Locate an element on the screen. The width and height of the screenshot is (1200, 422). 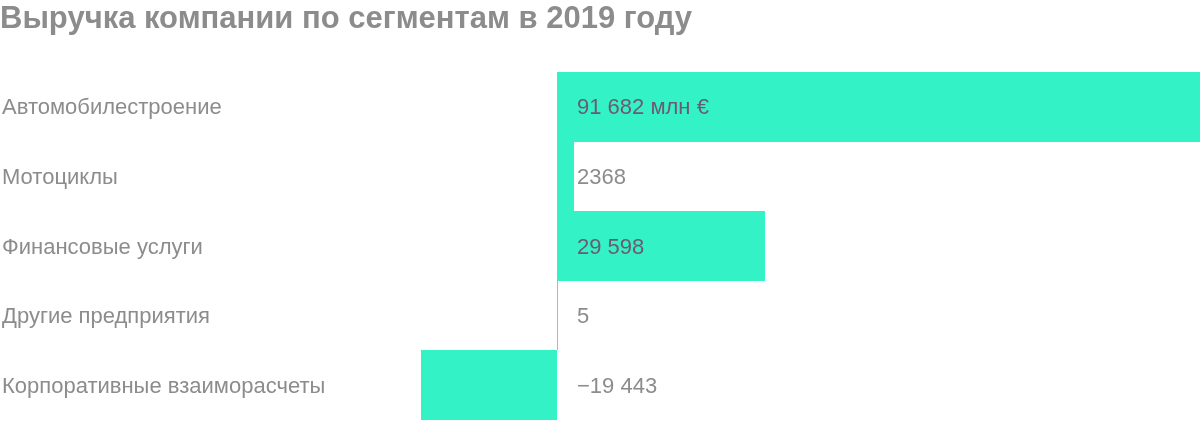
y-tick-label: Другие предприятия is located at coordinates (106, 315).